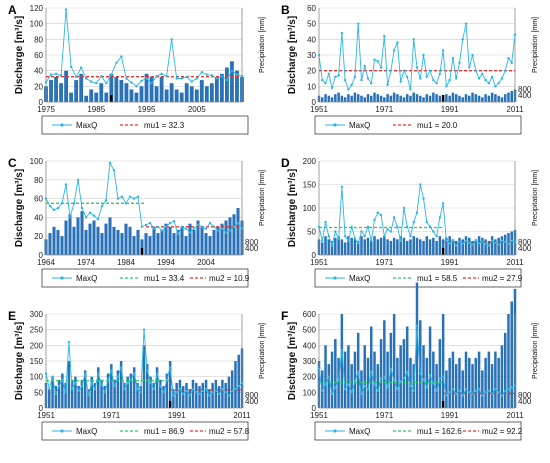  Describe the element at coordinates (38, 86) in the screenshot. I see `y-tick-label: 20` at that location.